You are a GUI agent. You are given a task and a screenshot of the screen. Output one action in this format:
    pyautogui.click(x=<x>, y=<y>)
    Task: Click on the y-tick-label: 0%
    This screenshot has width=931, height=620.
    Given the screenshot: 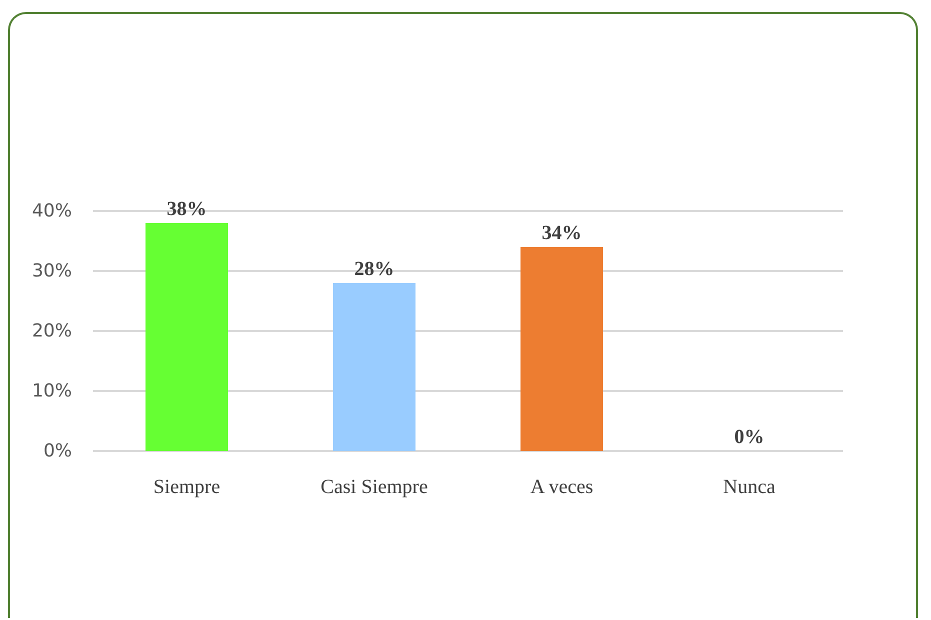 What is the action you would take?
    pyautogui.click(x=57, y=451)
    